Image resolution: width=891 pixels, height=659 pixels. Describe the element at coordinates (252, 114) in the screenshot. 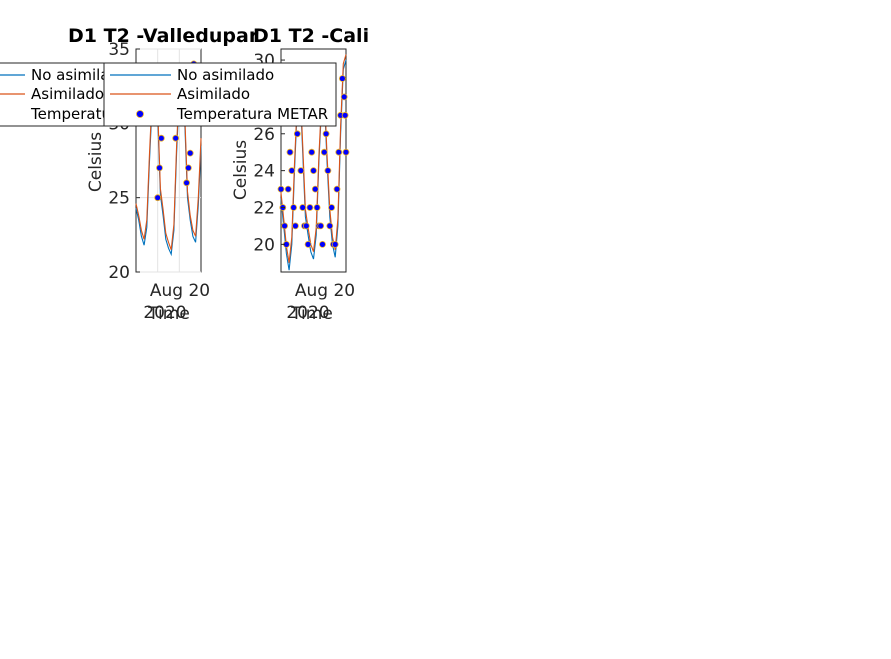

I see `legend-label-metar: Temperatura METAR` at that location.